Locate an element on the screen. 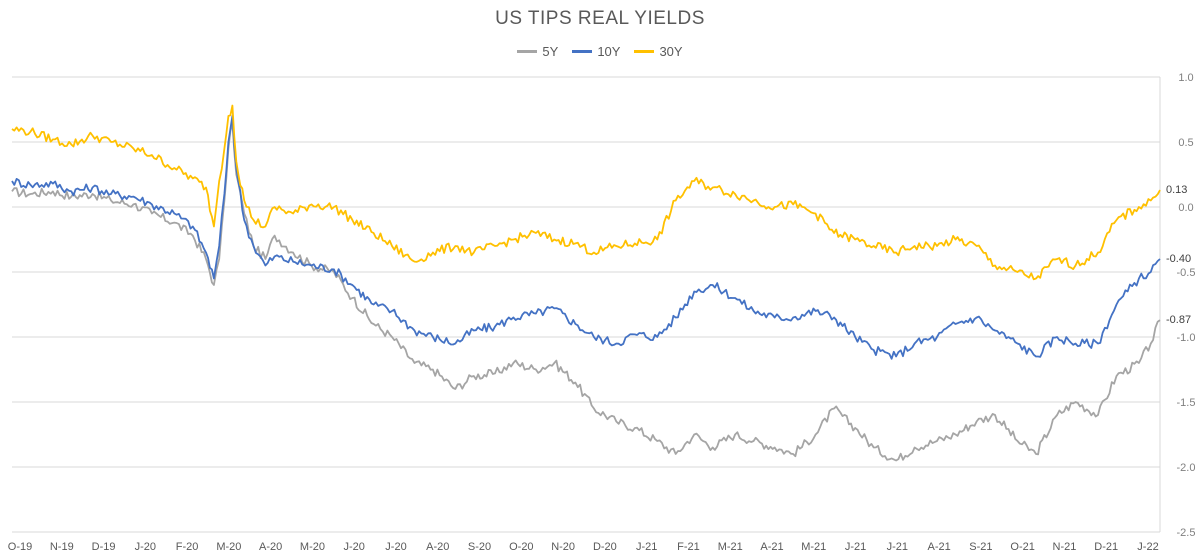 This screenshot has height=558, width=1200. legend-label-5y: 5Y is located at coordinates (550, 51).